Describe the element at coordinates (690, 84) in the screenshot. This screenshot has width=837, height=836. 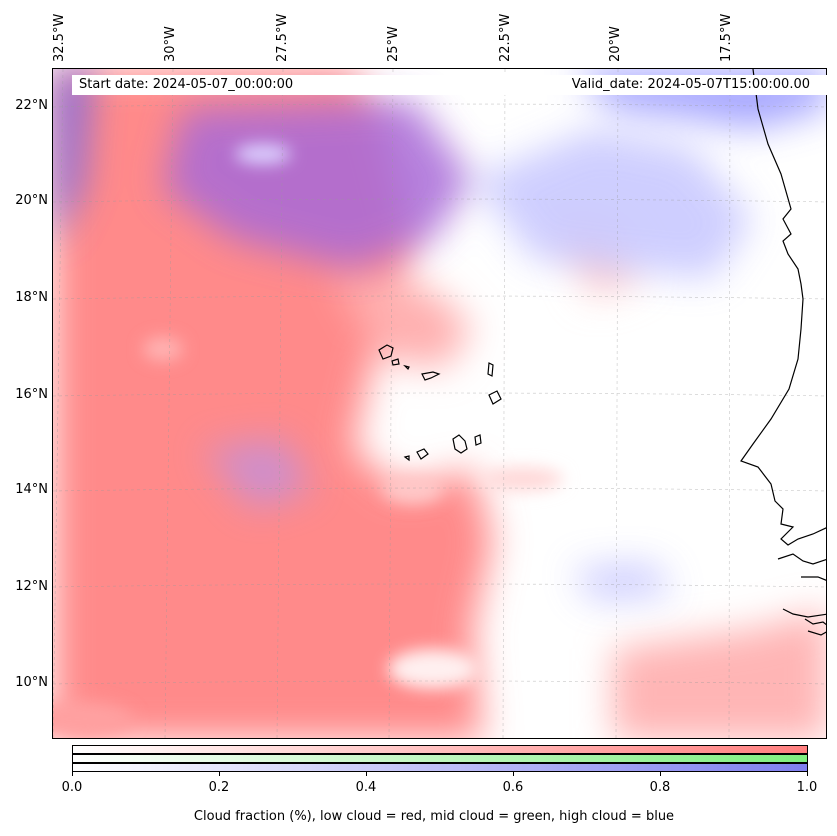
I see `valid-date-label: Valid_date: 2024-05-07T15:00:00.00` at that location.